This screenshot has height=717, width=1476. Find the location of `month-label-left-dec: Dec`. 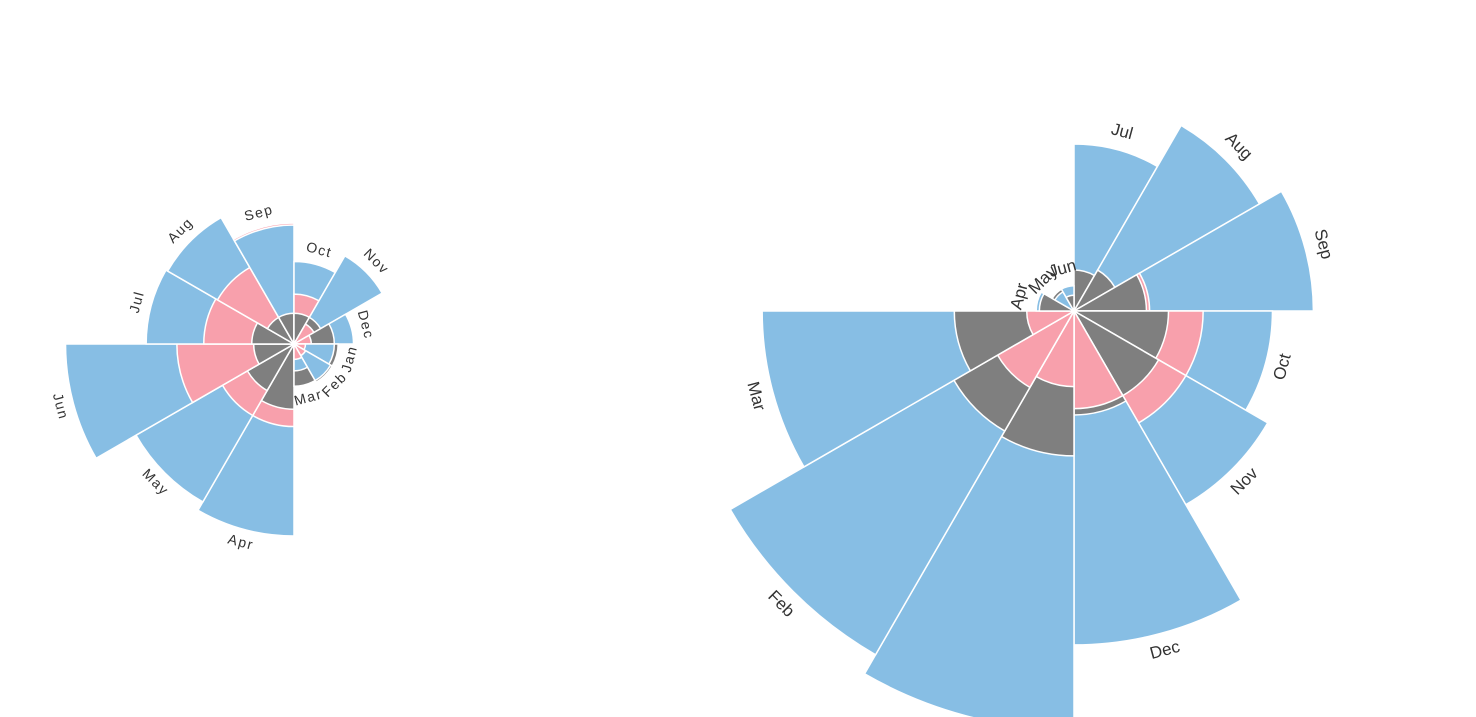

month-label-left-dec: Dec is located at coordinates (366, 324).